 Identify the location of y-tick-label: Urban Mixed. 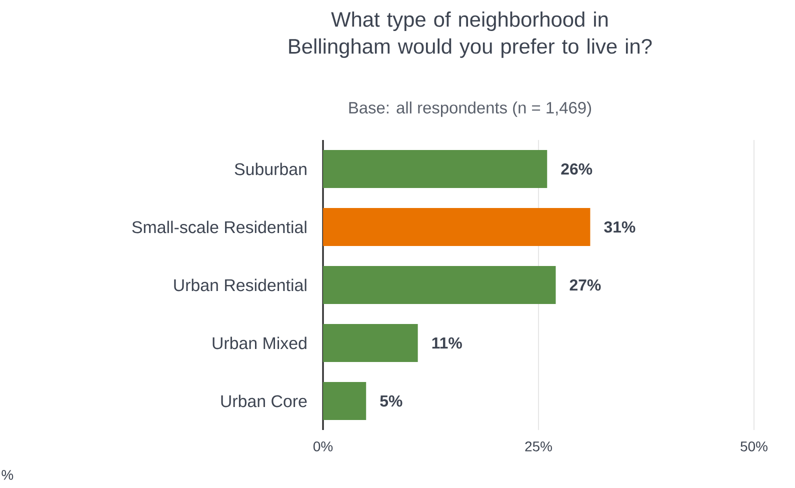
(259, 343).